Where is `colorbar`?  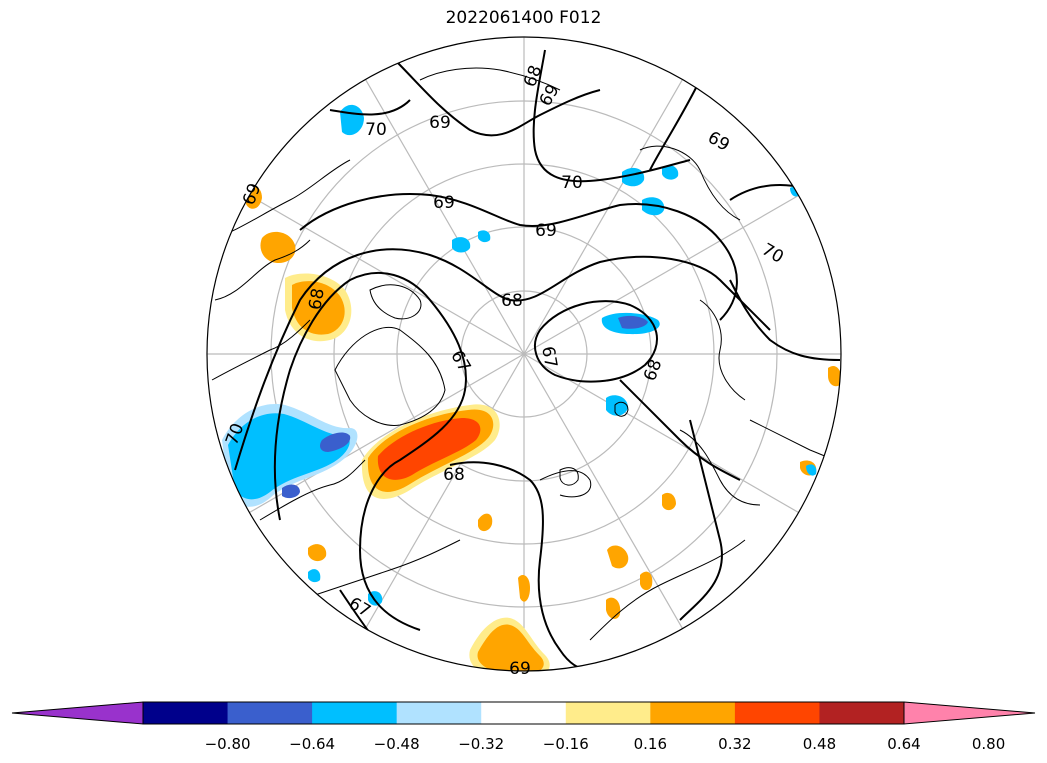 colorbar is located at coordinates (523, 713).